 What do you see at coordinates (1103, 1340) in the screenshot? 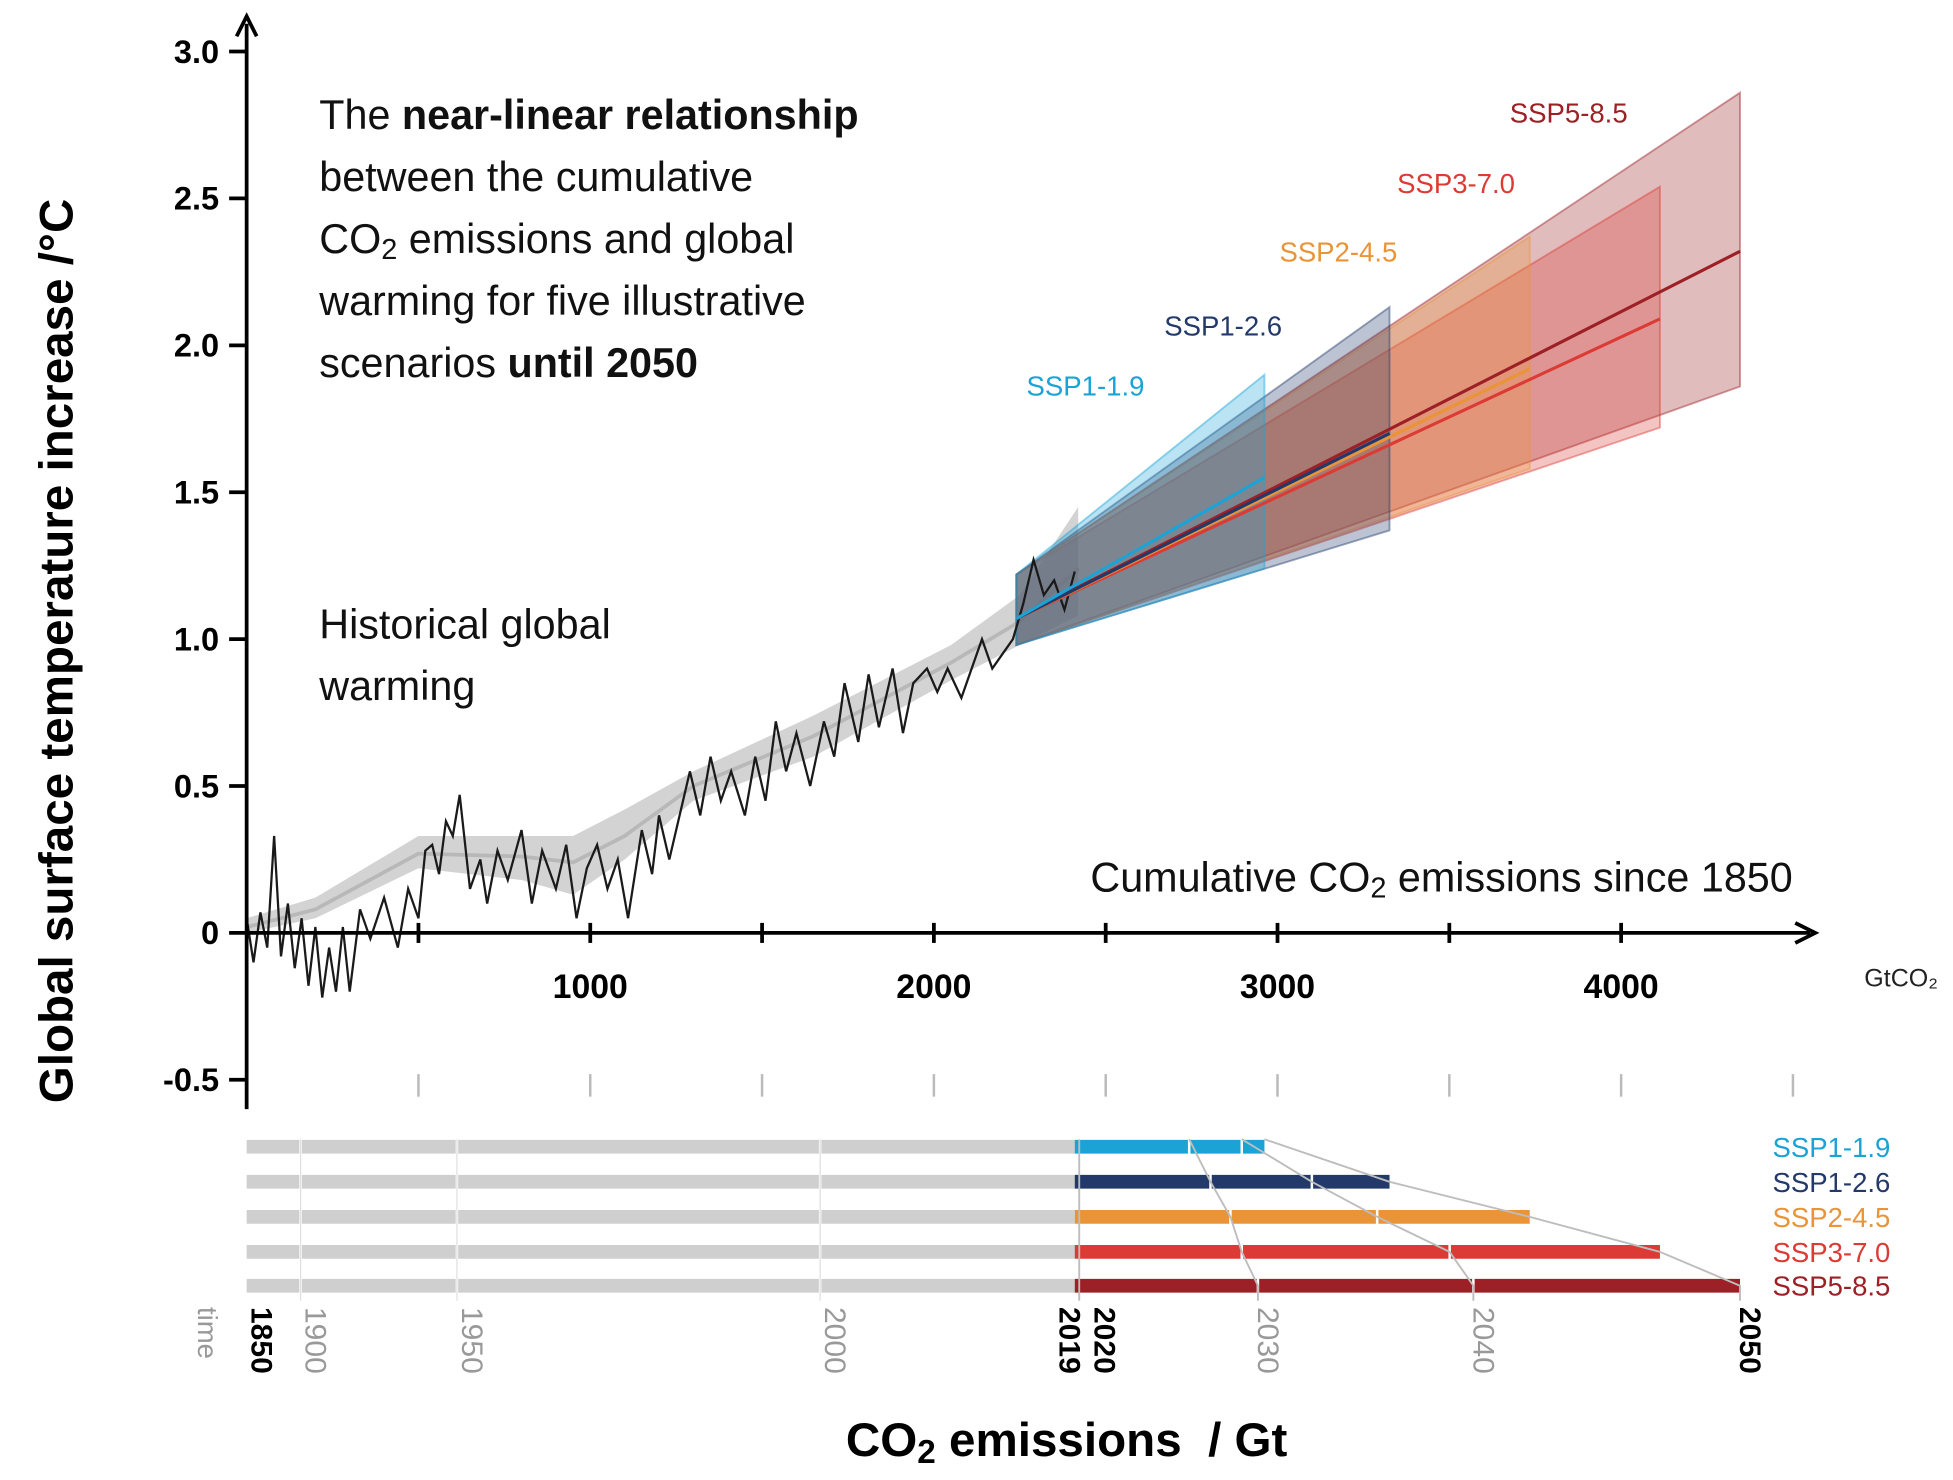
I see `time-label: 2020` at bounding box center [1103, 1340].